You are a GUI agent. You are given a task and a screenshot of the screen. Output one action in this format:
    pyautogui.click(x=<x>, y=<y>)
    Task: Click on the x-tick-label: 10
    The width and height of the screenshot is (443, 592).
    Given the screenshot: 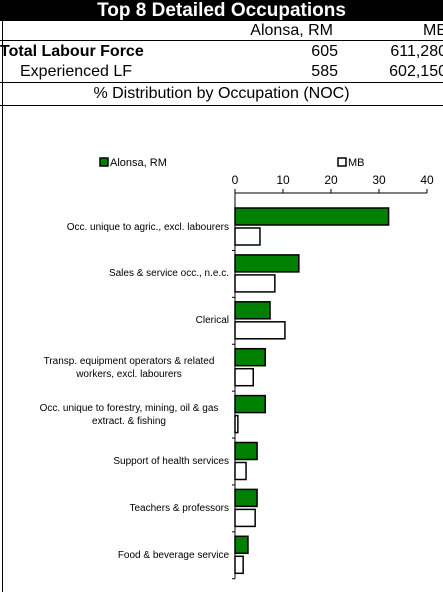 What is the action you would take?
    pyautogui.click(x=283, y=180)
    